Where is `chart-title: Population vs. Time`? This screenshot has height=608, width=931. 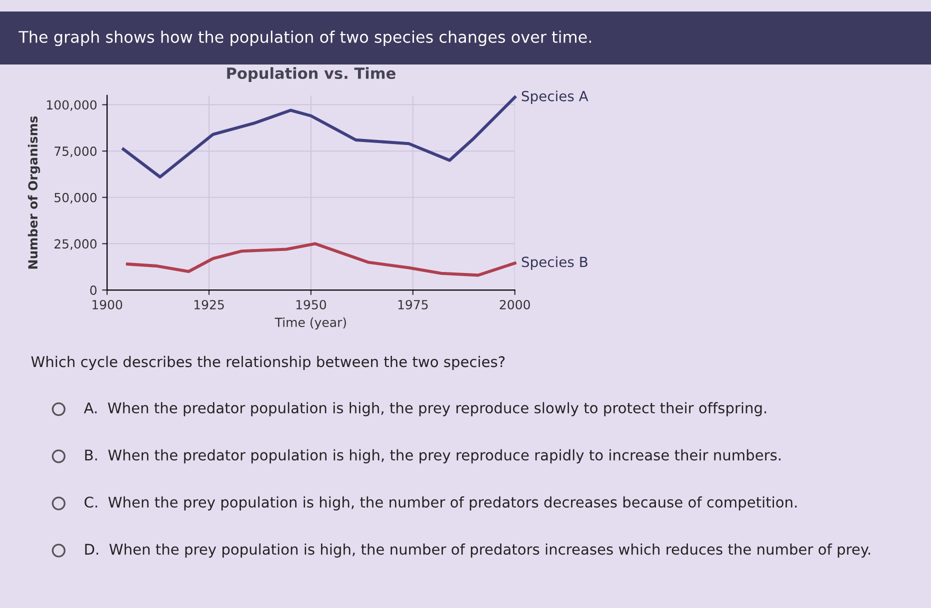
chart-title: Population vs. Time is located at coordinates (311, 74).